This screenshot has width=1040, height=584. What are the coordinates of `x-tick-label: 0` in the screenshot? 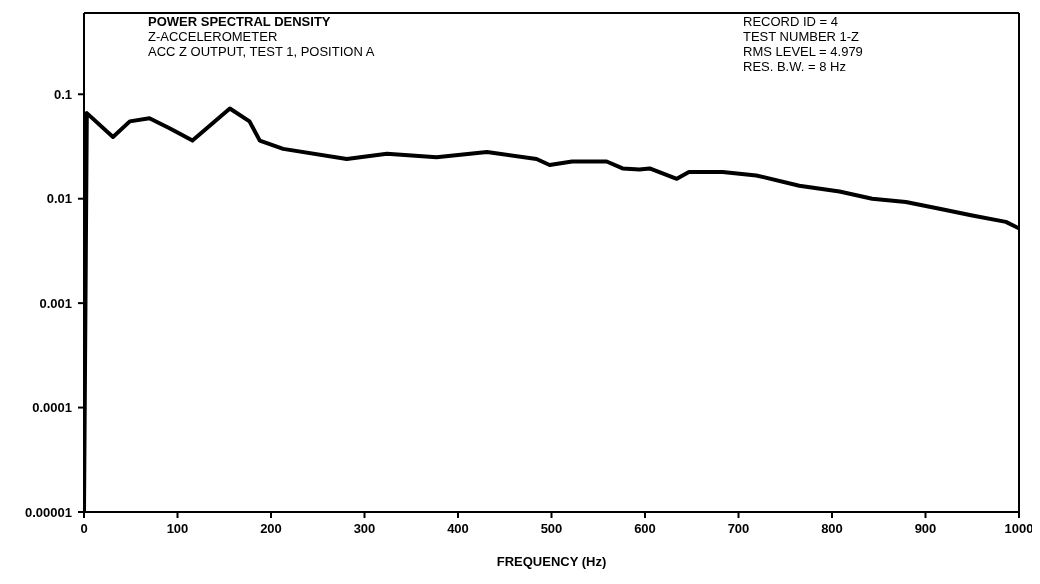 It's located at (84, 529).